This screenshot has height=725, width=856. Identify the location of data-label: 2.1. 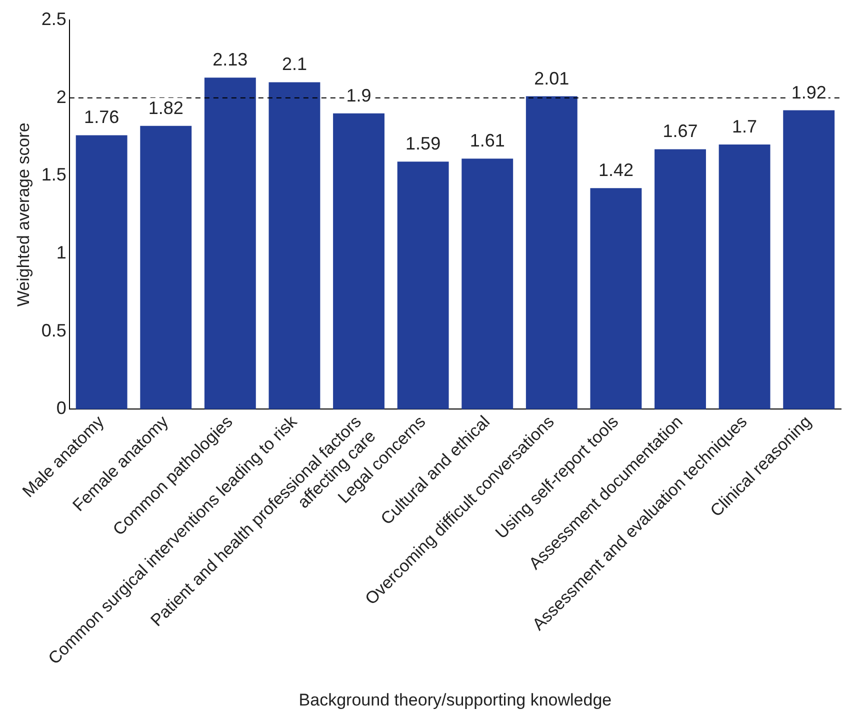
(294, 64).